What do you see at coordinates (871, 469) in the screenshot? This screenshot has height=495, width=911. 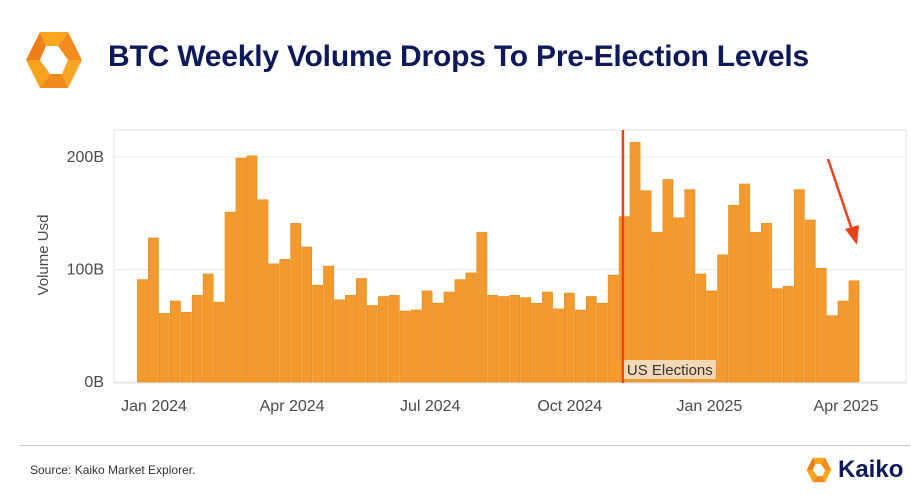 I see `brand-name: Kaiko` at bounding box center [871, 469].